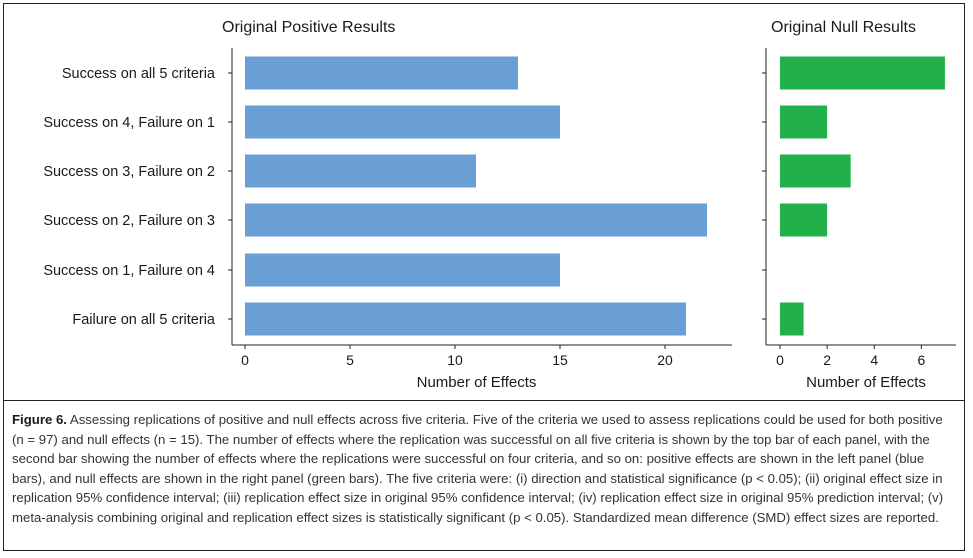 This screenshot has width=973, height=558. I want to click on caption-label: Figure 6., so click(39, 419).